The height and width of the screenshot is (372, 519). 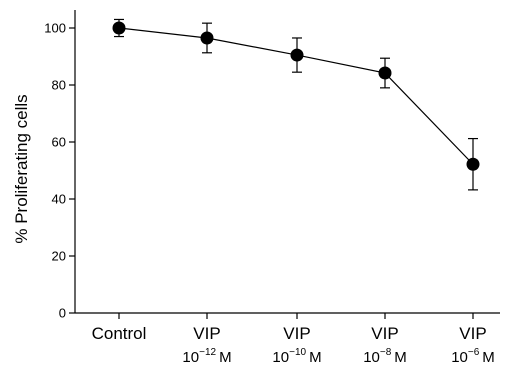 I want to click on y-tick-label: 20, so click(x=59, y=256).